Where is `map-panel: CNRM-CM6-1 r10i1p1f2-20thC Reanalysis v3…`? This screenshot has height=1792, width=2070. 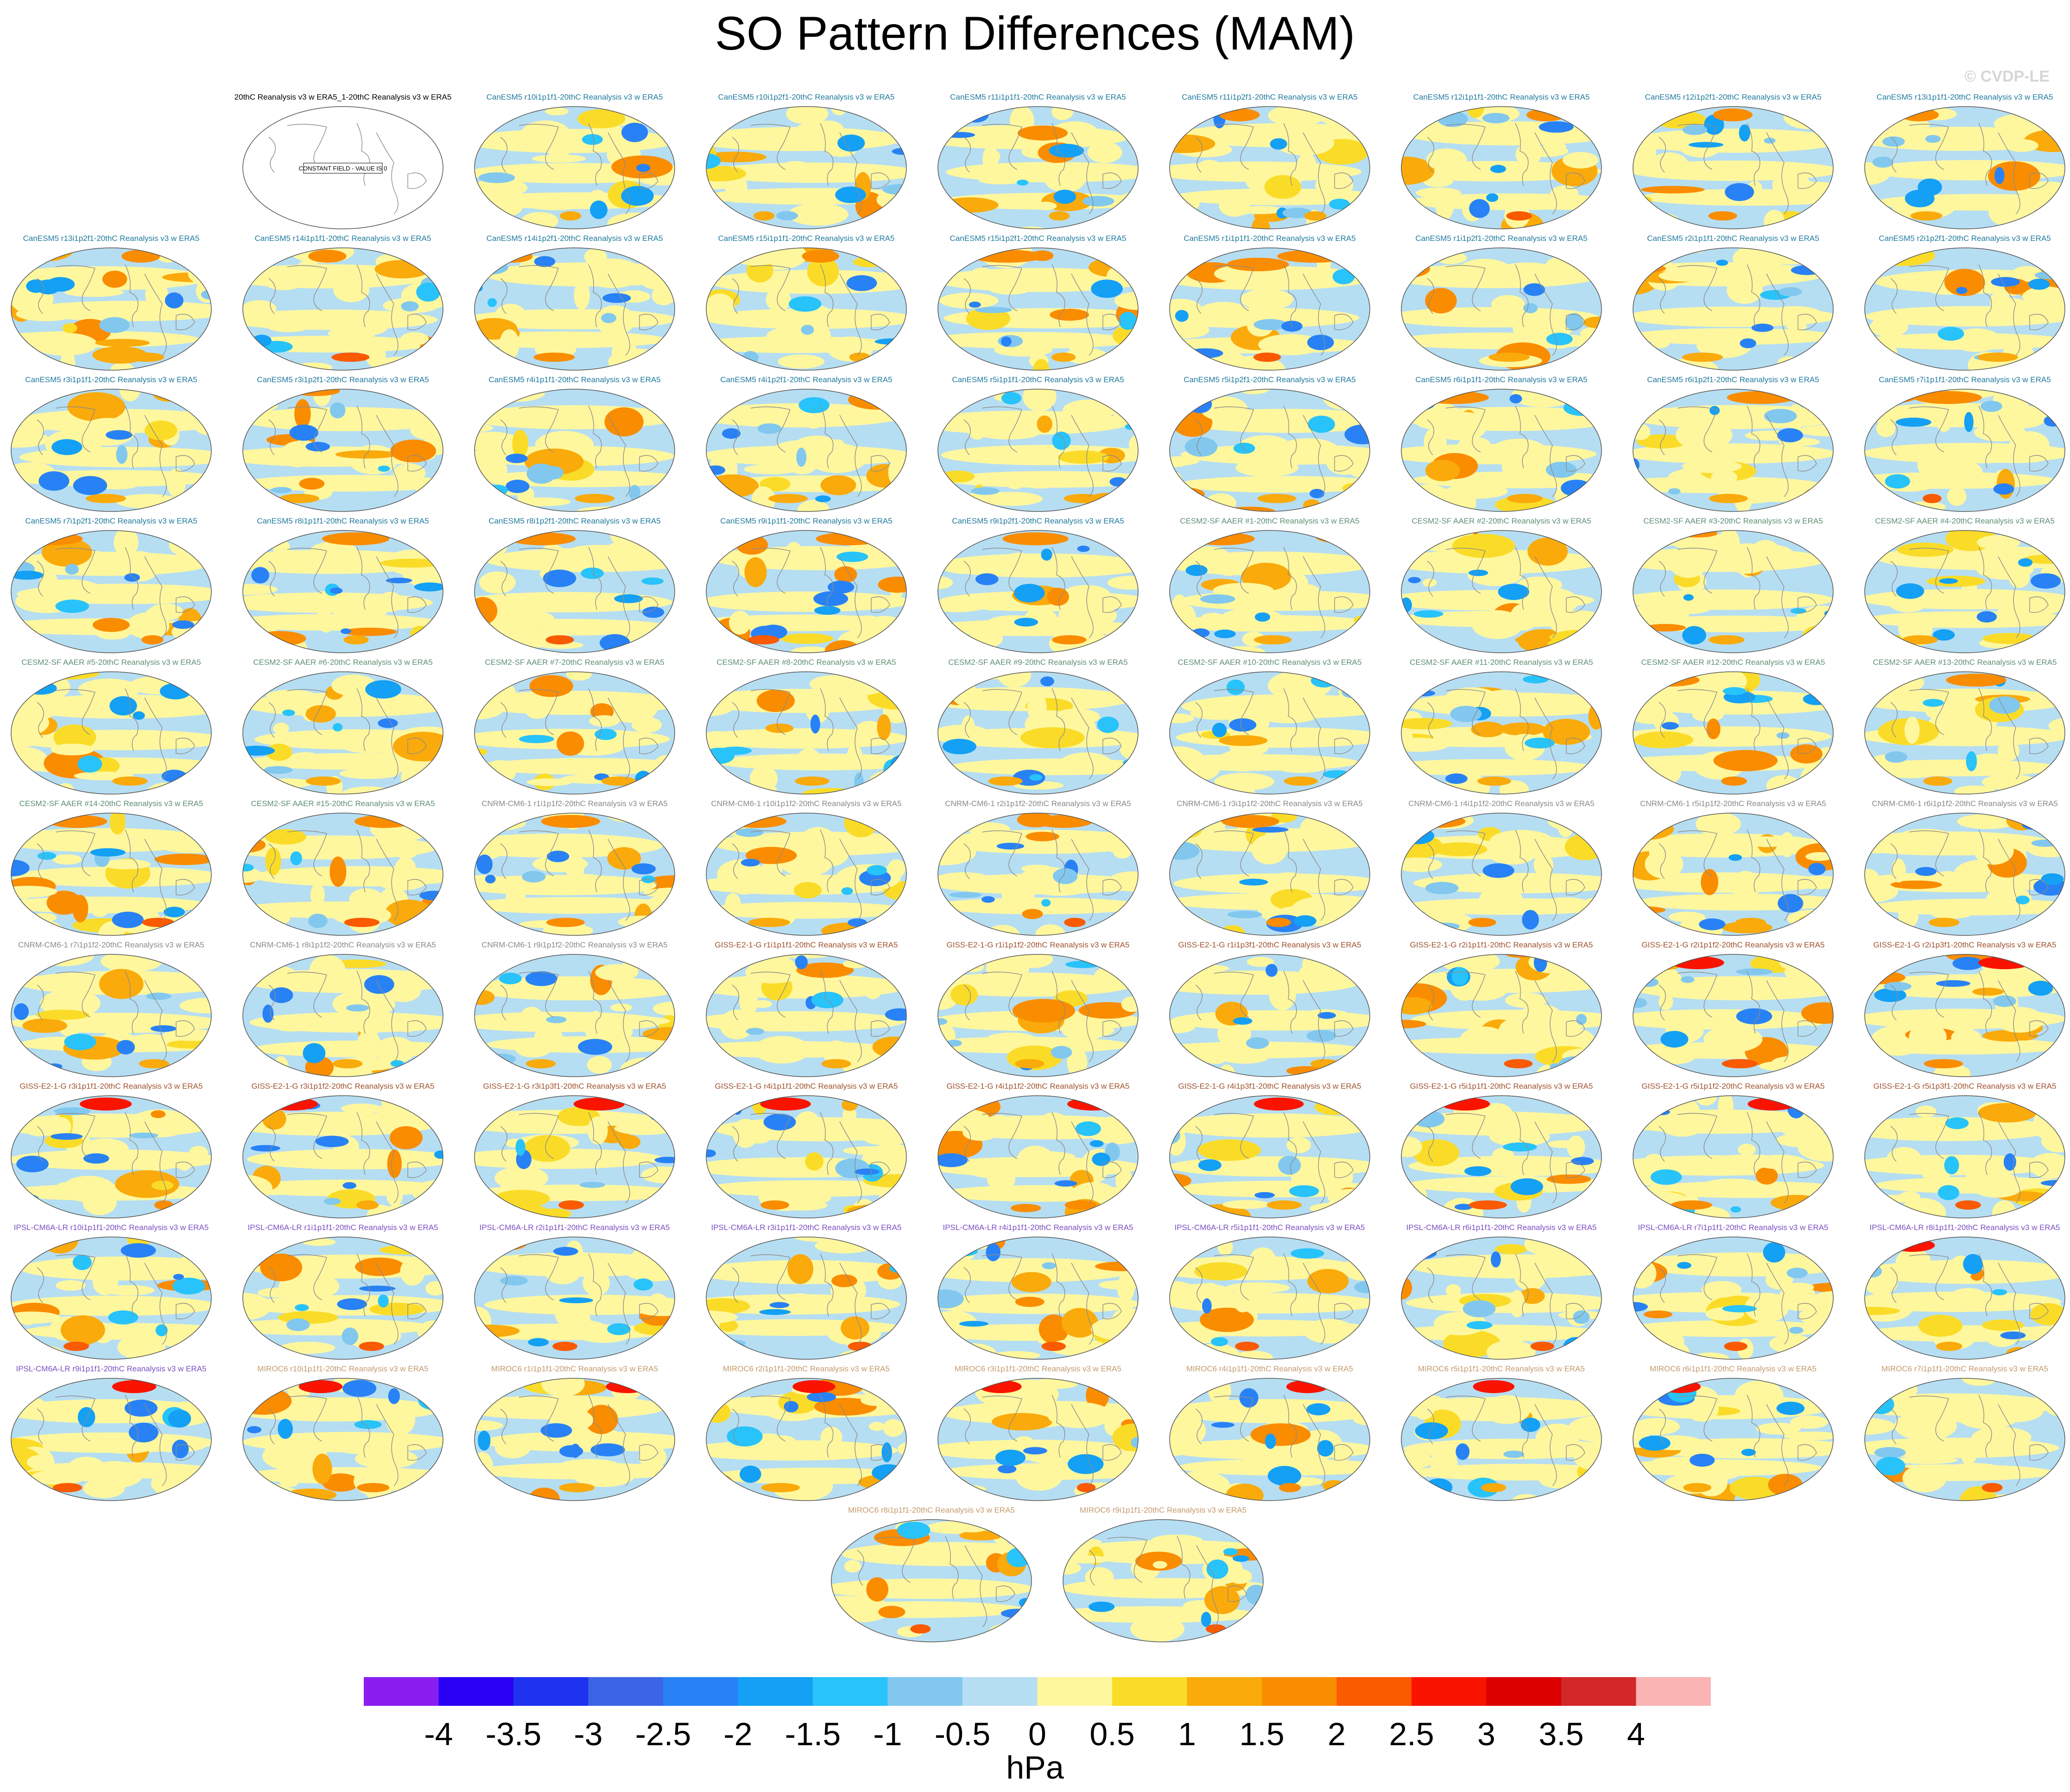
map-panel: CNRM-CM6-1 r10i1p1f2-20thC Reanalysis v3… is located at coordinates (806, 868).